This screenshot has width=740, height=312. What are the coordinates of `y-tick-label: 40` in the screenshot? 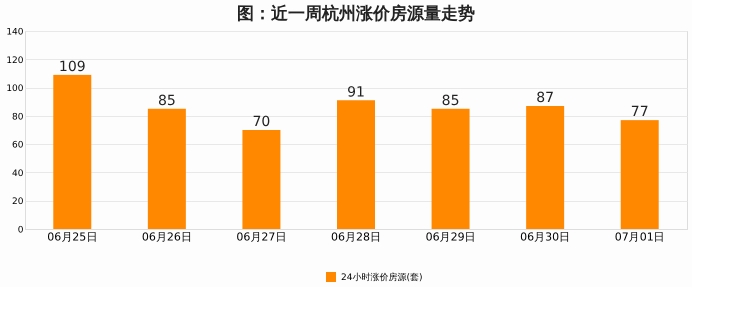 It's located at (18, 173).